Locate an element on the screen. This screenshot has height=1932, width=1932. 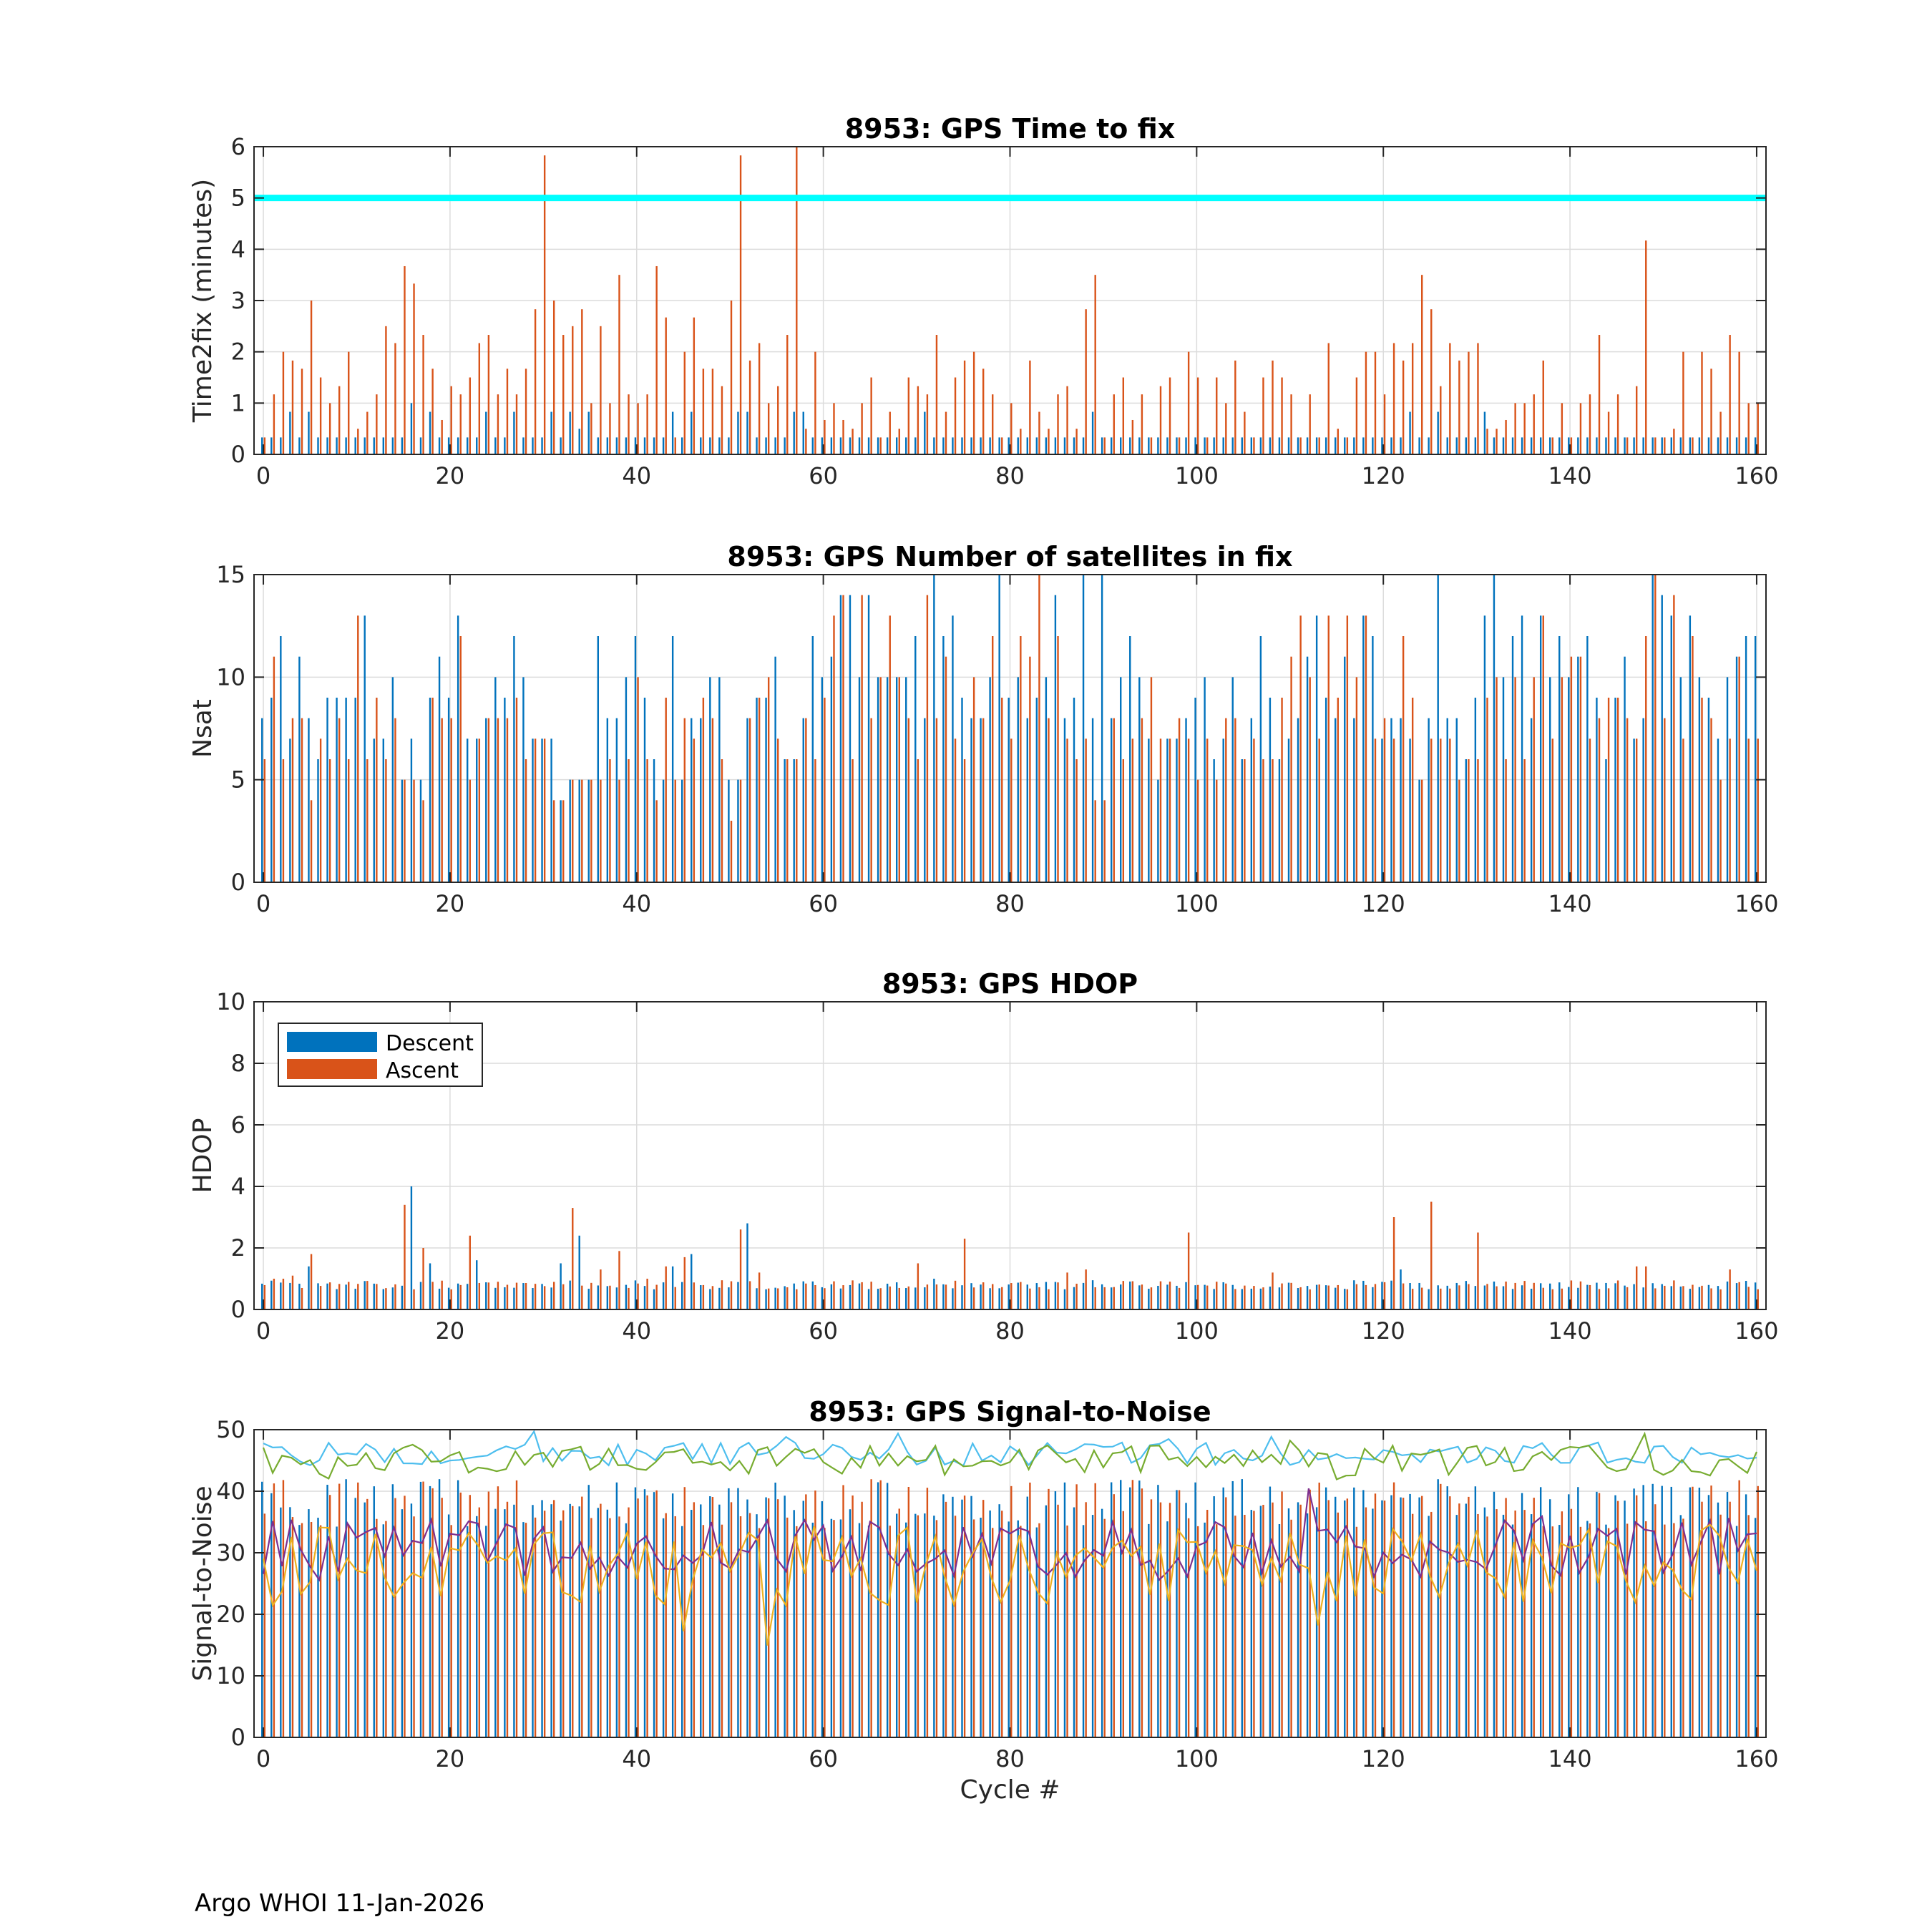
y-tick-label: 4 is located at coordinates (238, 249).